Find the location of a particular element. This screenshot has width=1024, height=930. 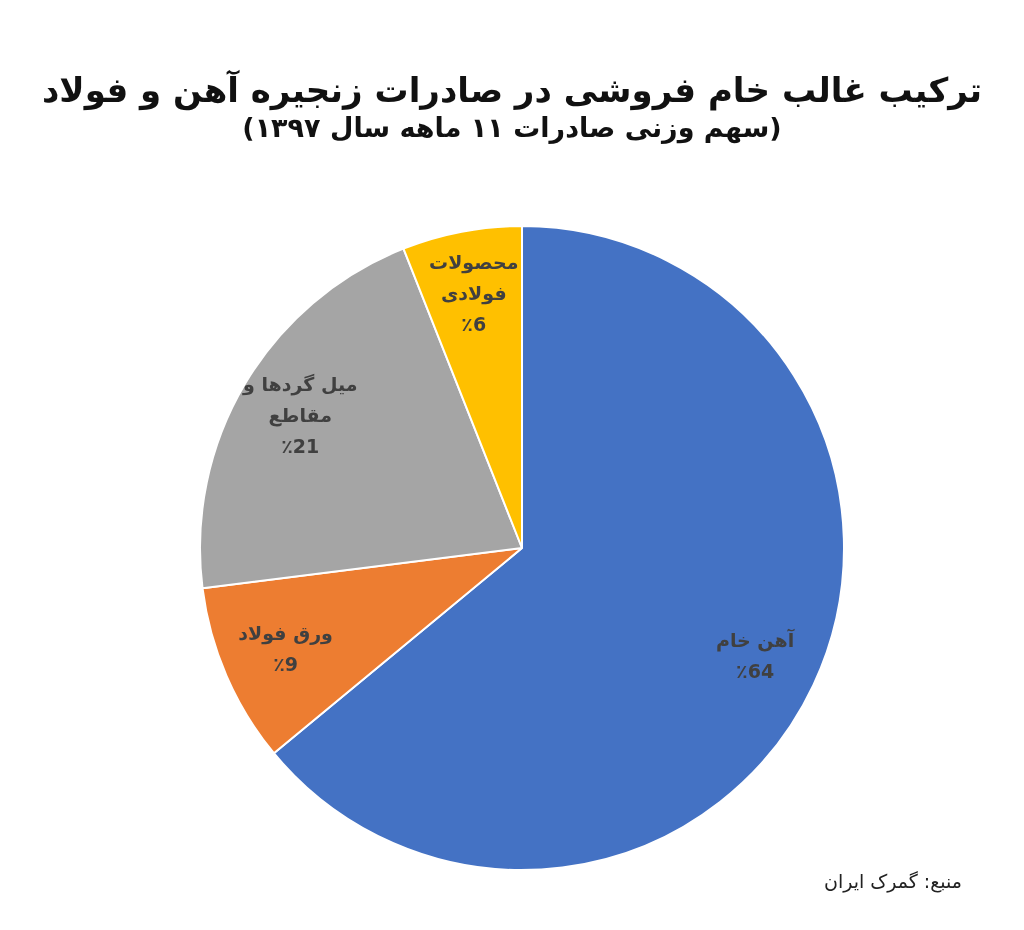

data-label: ٪21 is located at coordinates (300, 445).